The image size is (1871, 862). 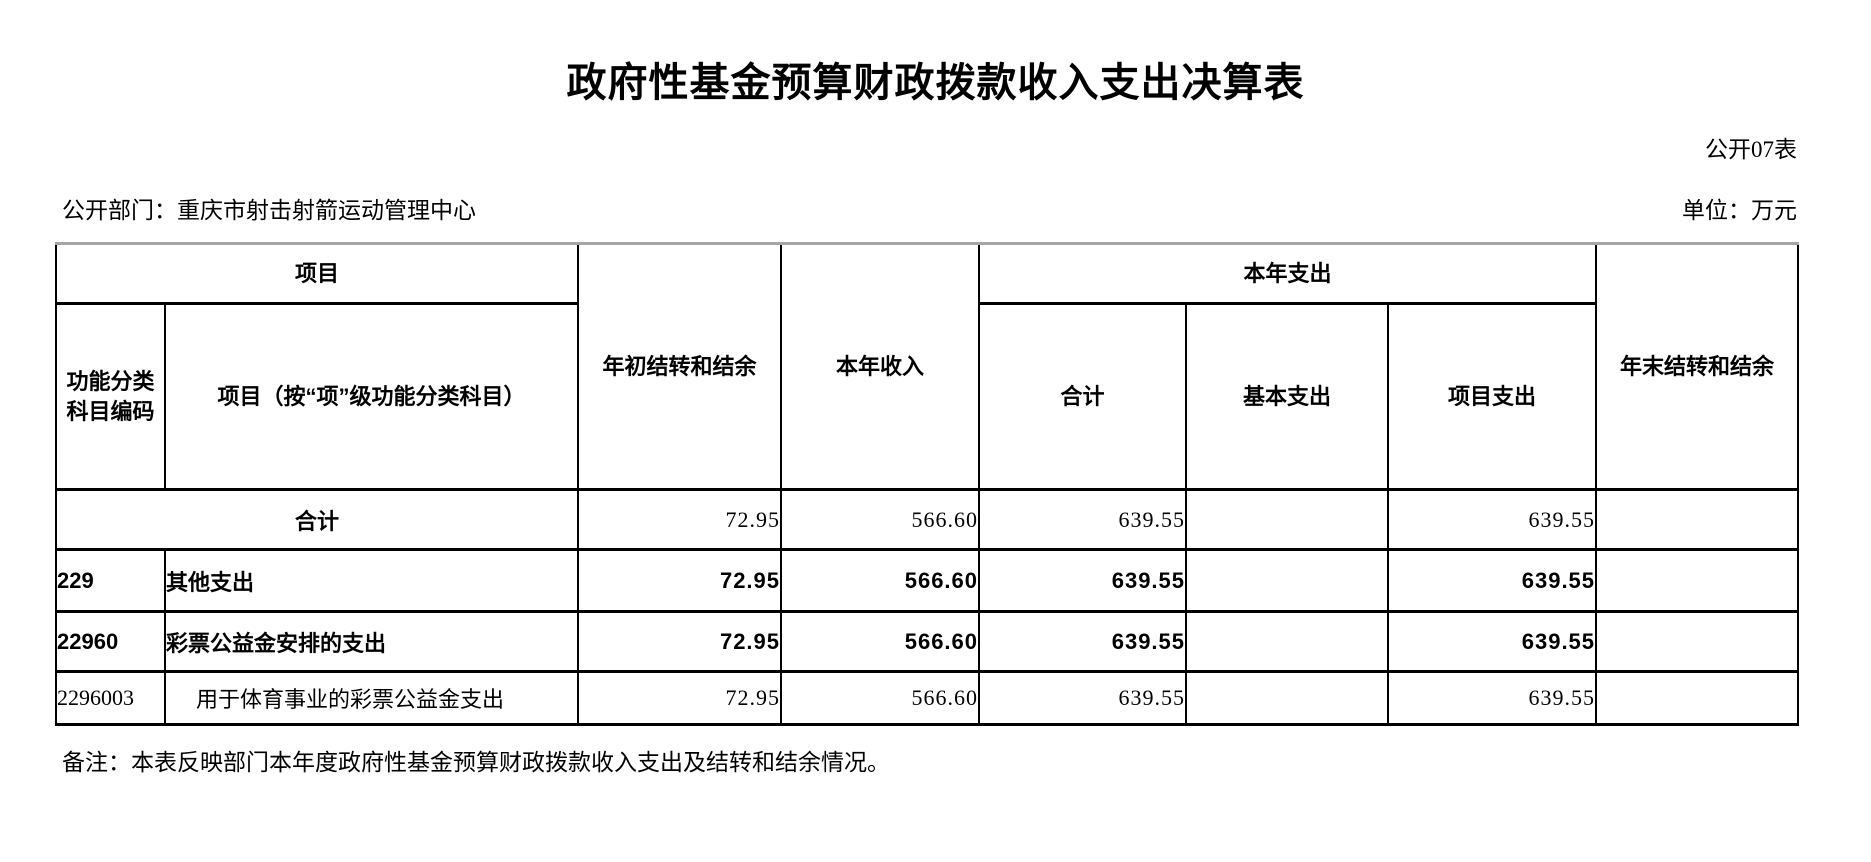 I want to click on cell-code: 22960, so click(x=110, y=641).